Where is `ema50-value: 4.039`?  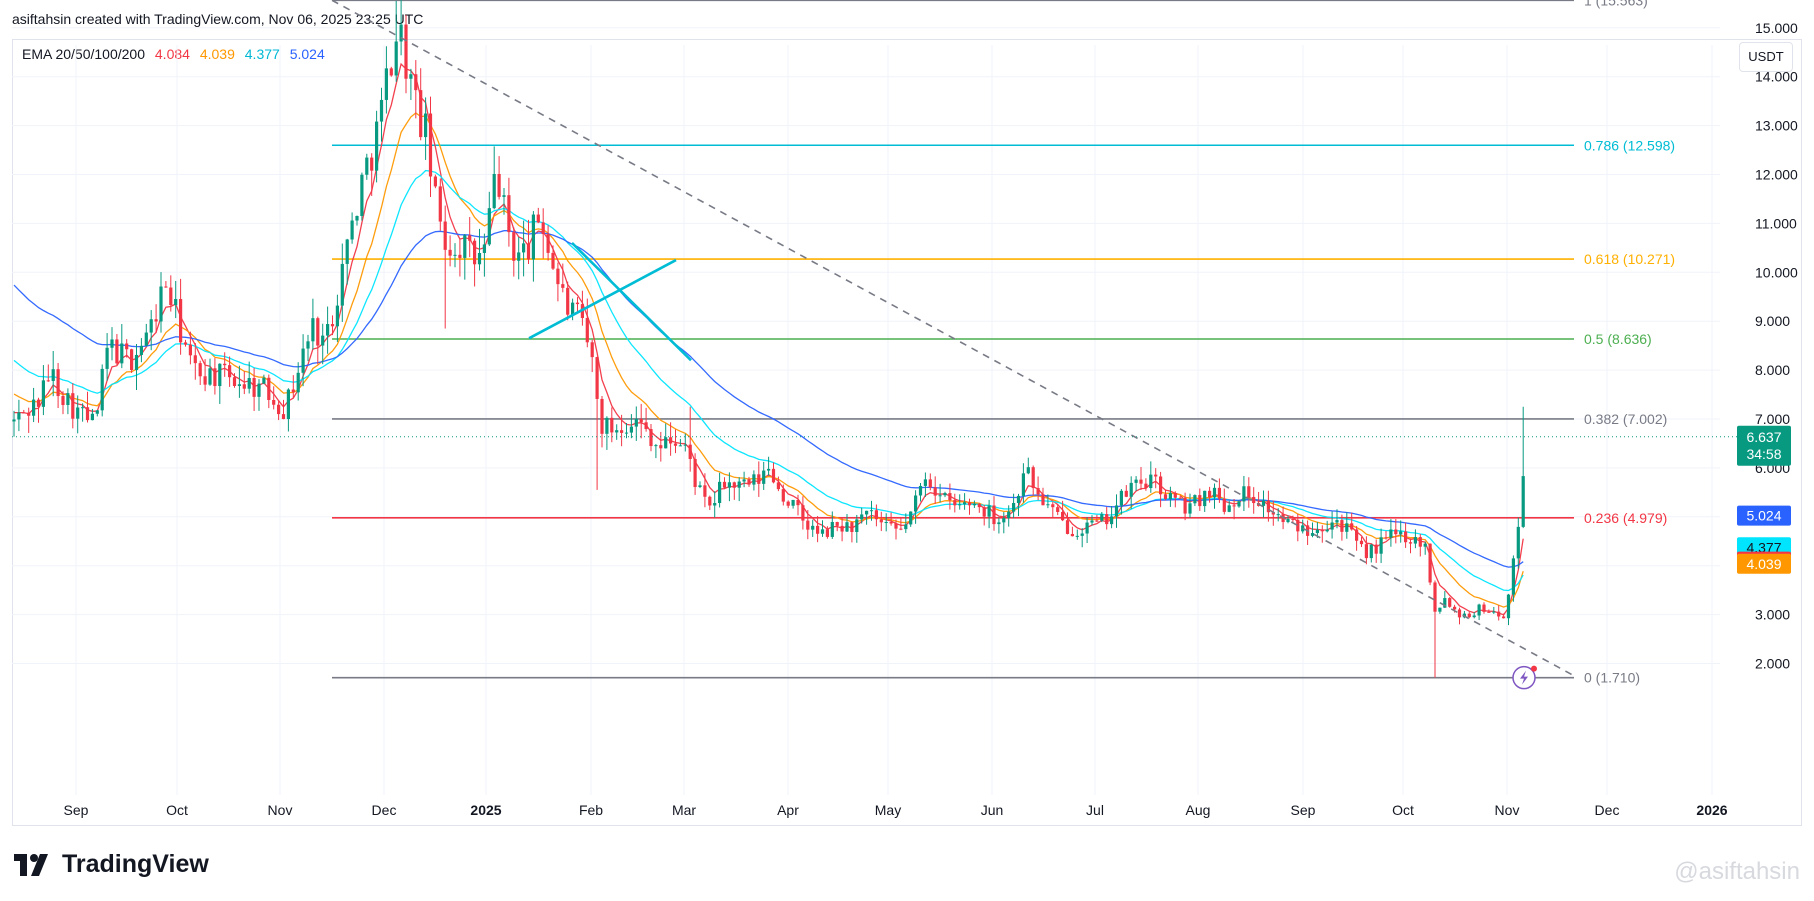 ema50-value: 4.039 is located at coordinates (217, 54).